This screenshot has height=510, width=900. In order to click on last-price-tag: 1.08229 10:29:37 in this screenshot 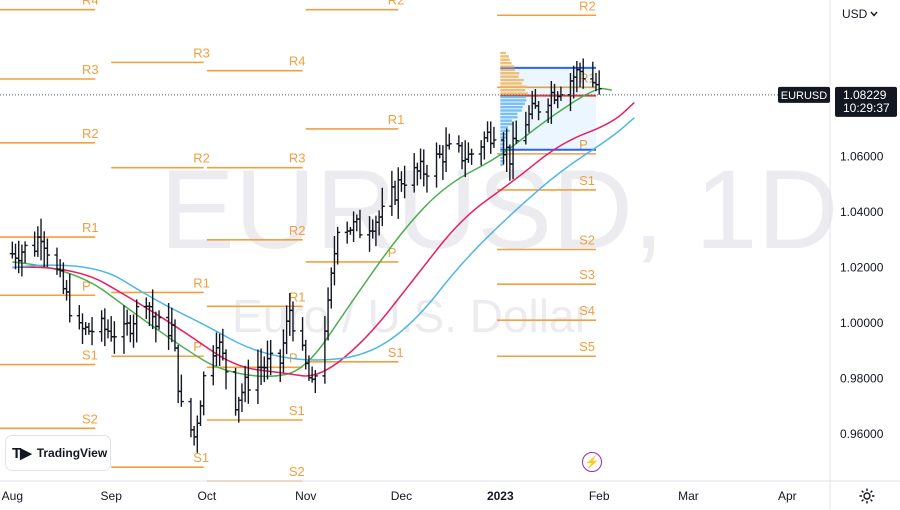, I will do `click(866, 101)`.